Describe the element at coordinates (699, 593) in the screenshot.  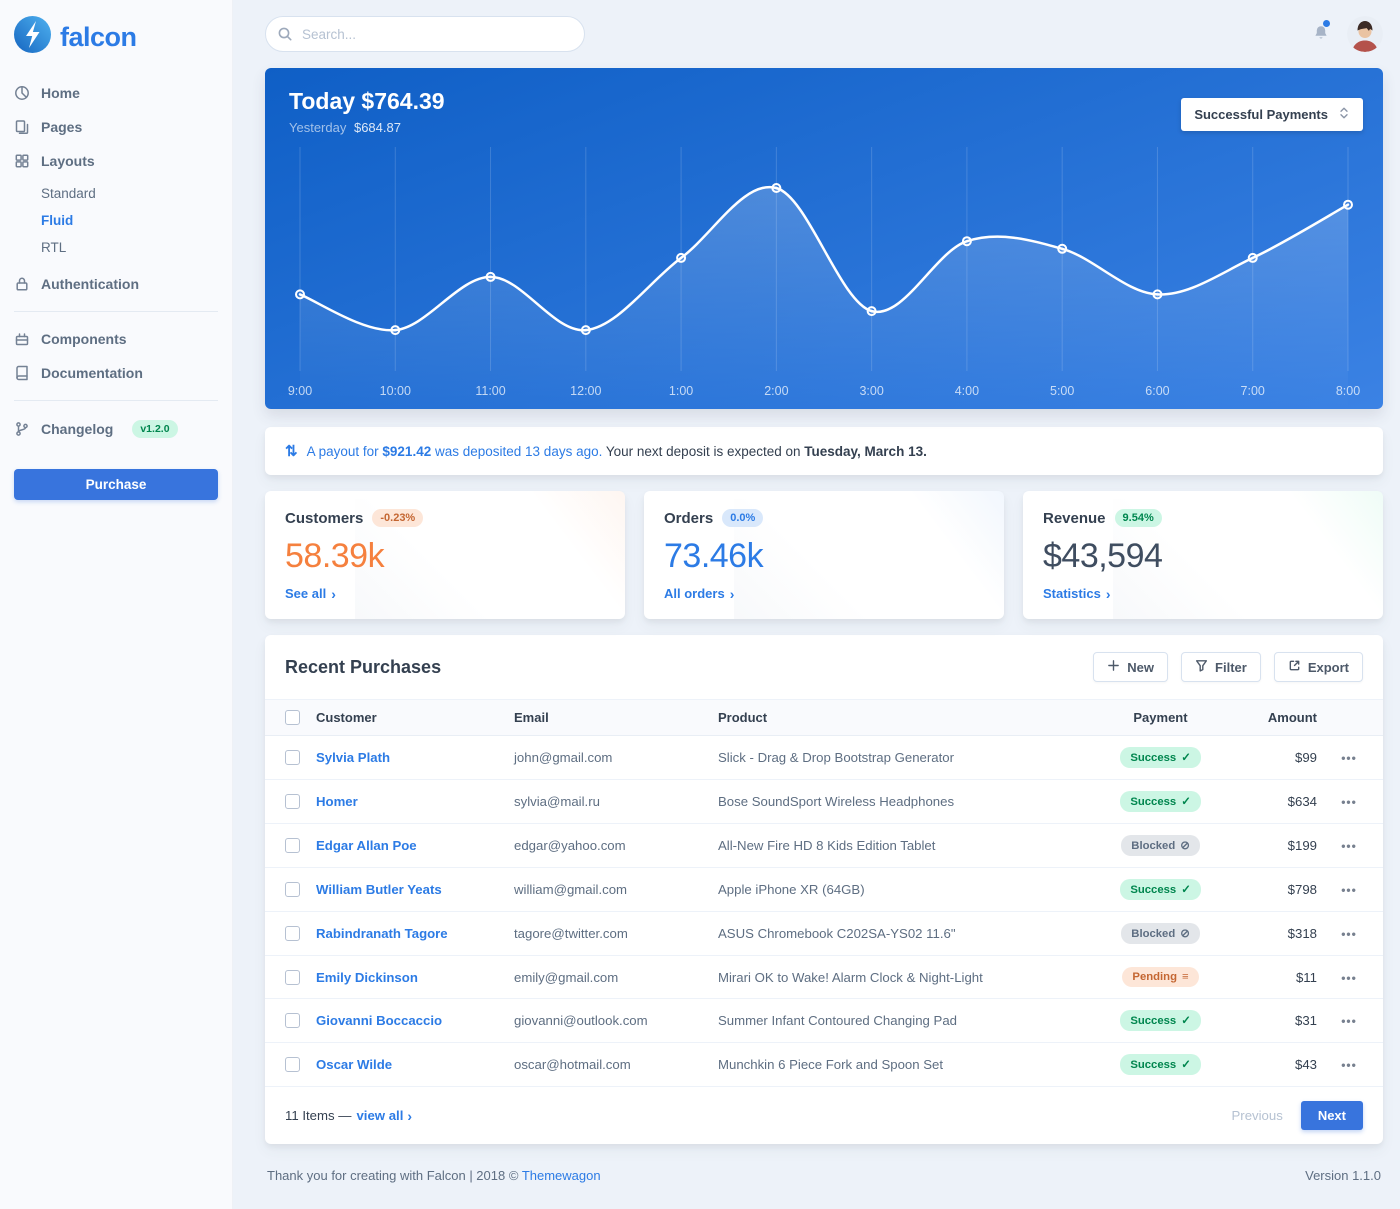
I see `all-orders-link: All orders ›` at that location.